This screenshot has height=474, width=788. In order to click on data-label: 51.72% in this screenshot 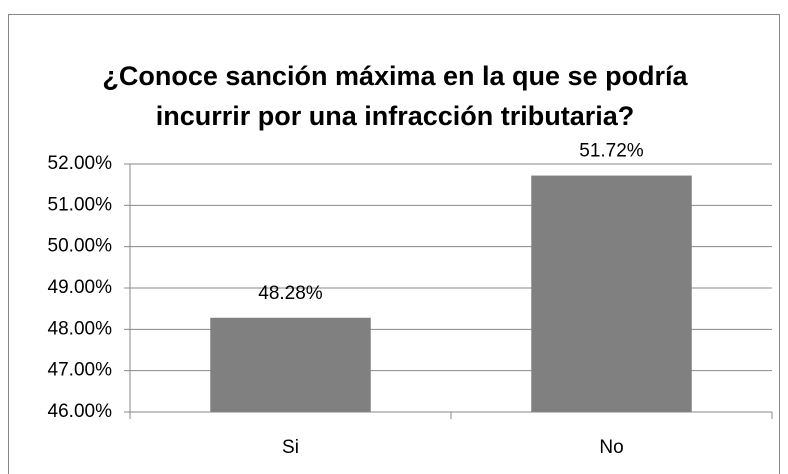, I will do `click(611, 151)`.